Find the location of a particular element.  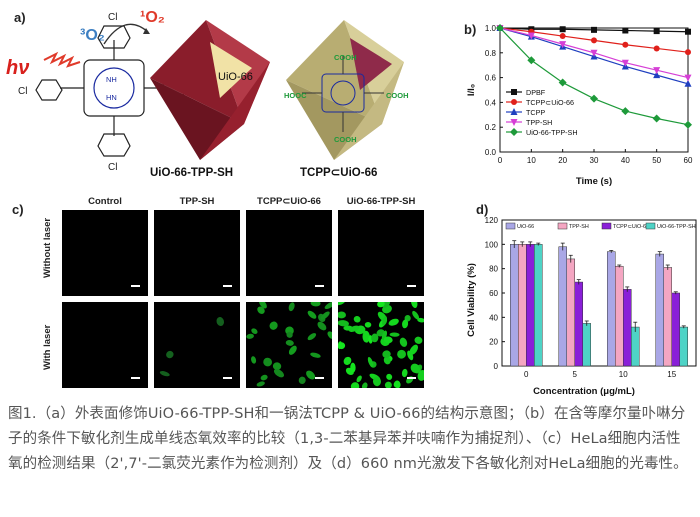

cooh-top: COOH is located at coordinates (345, 57).